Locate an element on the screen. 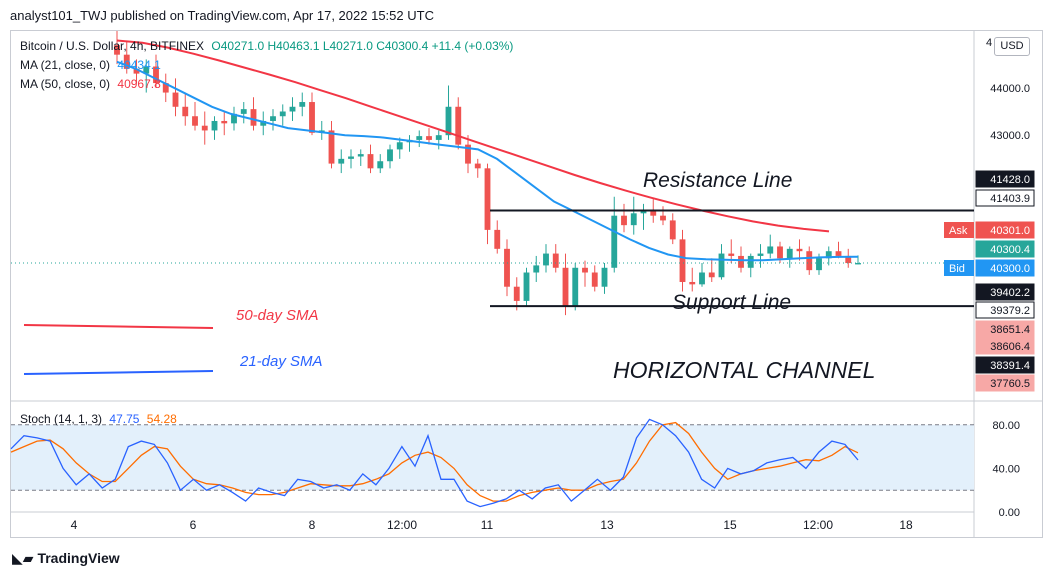  price-tag-label: 38391.4 is located at coordinates (1010, 366).